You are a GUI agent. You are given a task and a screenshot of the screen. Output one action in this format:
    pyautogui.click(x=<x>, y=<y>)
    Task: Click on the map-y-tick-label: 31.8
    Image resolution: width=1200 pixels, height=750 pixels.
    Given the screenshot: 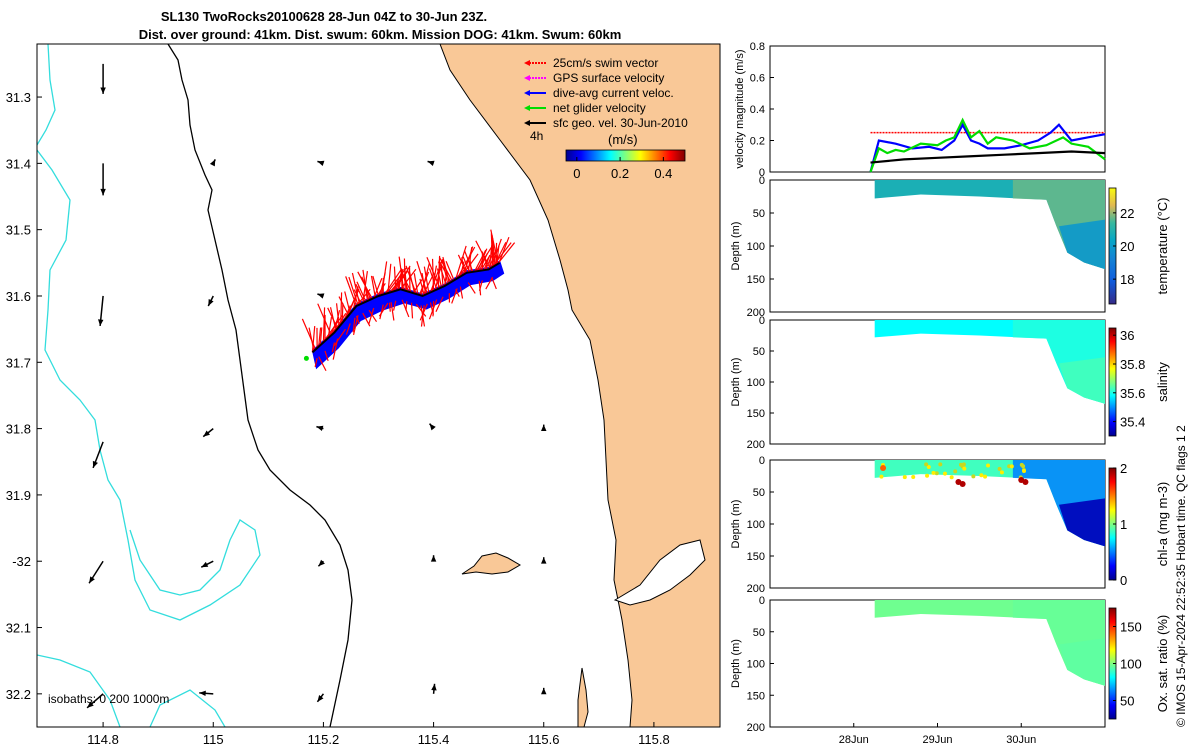 What is the action you would take?
    pyautogui.click(x=18, y=429)
    